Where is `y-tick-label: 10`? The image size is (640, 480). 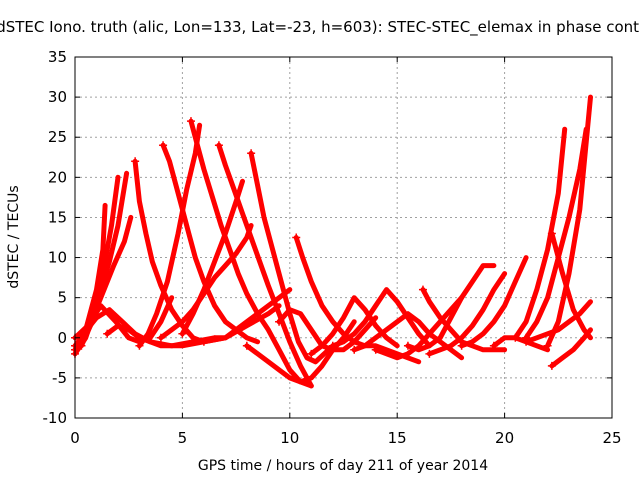 y-tick-label: 10 is located at coordinates (57, 258).